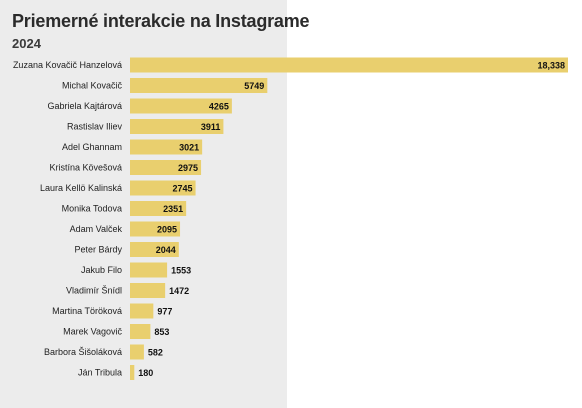  I want to click on category-label: Zuzana Kovačič Hanzelová, so click(67, 65).